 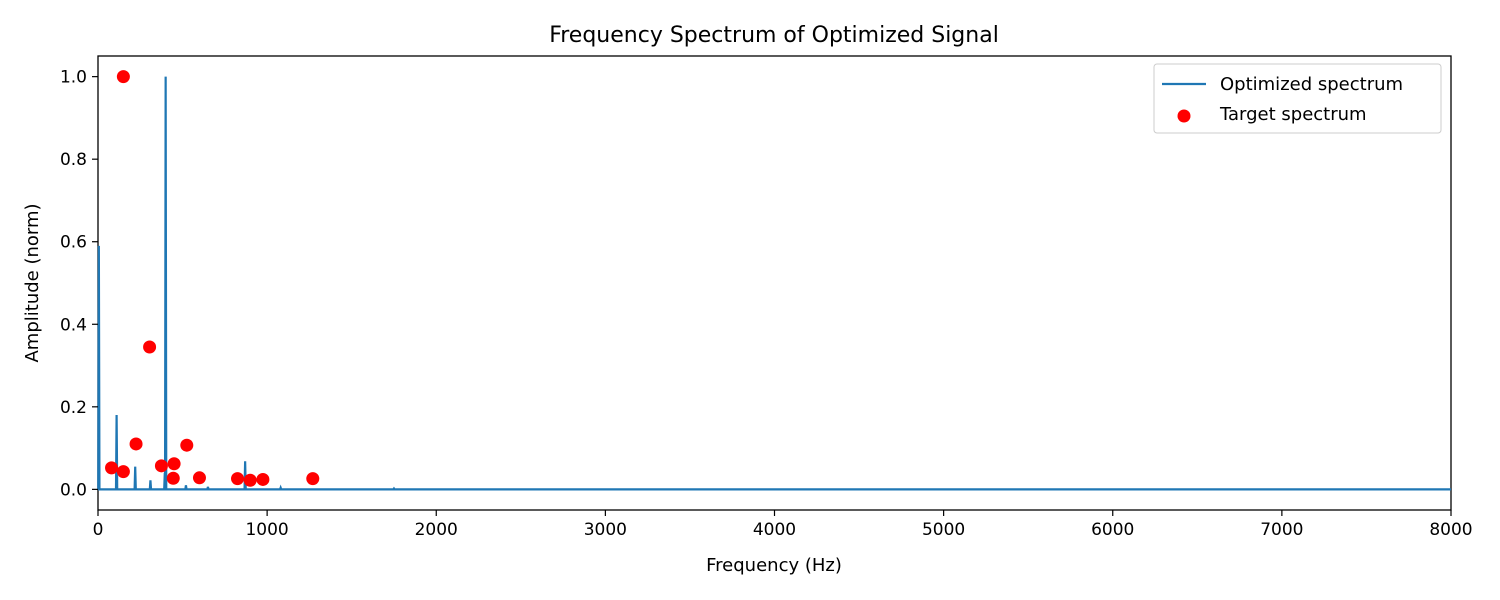 I want to click on y-axis-label: Amplitude (norm), so click(x=32, y=282).